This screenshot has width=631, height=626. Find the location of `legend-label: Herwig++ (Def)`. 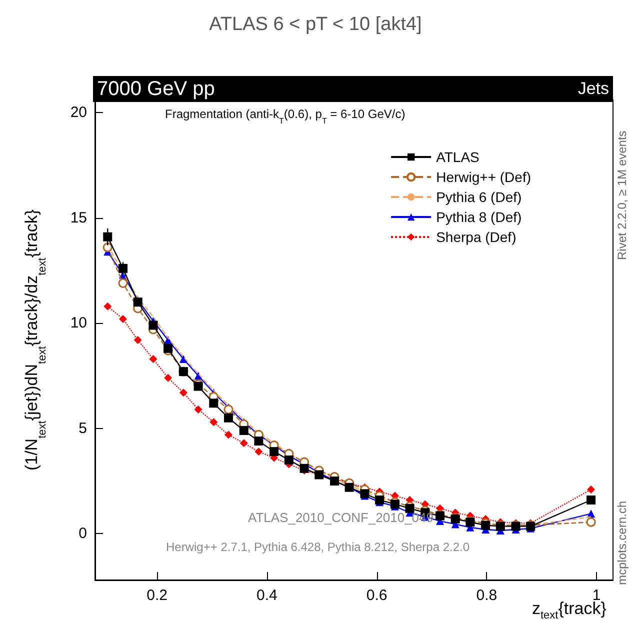

legend-label: Herwig++ (Def) is located at coordinates (484, 177).